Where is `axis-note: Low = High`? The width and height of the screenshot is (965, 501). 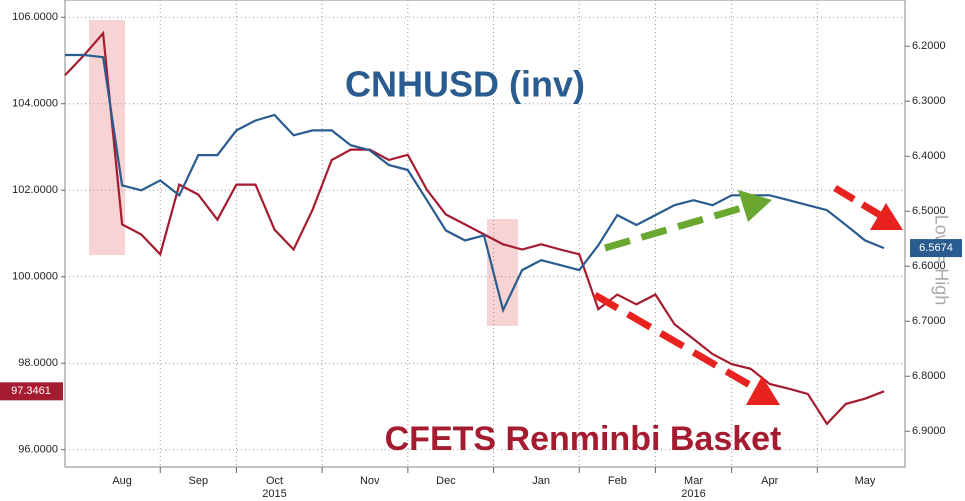 axis-note: Low = High is located at coordinates (941, 260).